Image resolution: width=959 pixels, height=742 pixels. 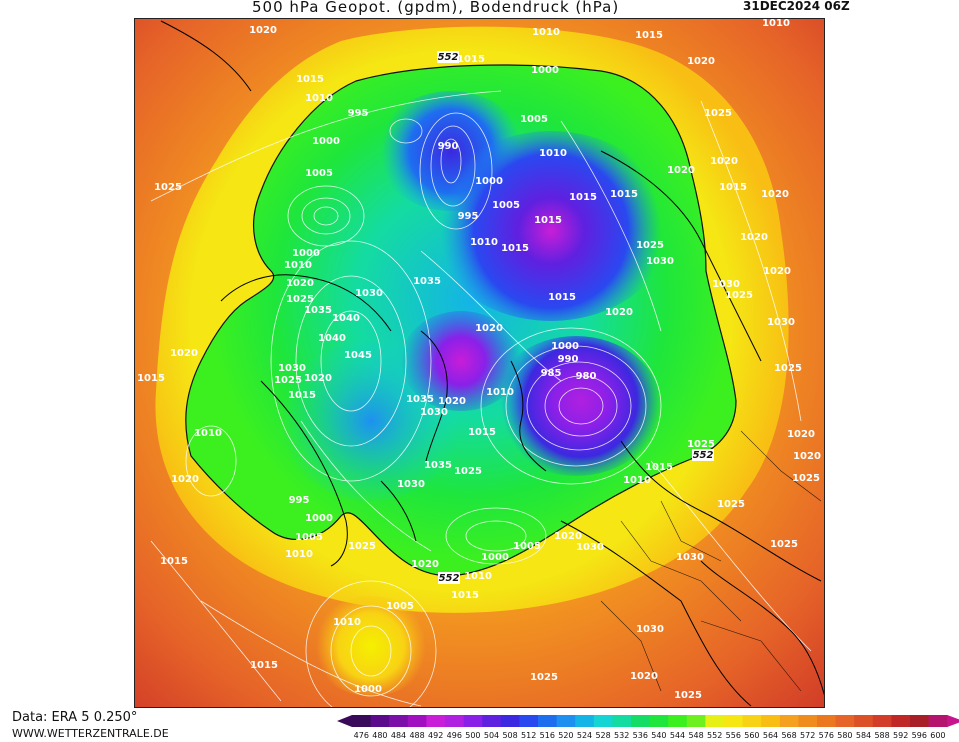 What do you see at coordinates (398, 735) in the screenshot?
I see `legend-tick-label: 484` at bounding box center [398, 735].